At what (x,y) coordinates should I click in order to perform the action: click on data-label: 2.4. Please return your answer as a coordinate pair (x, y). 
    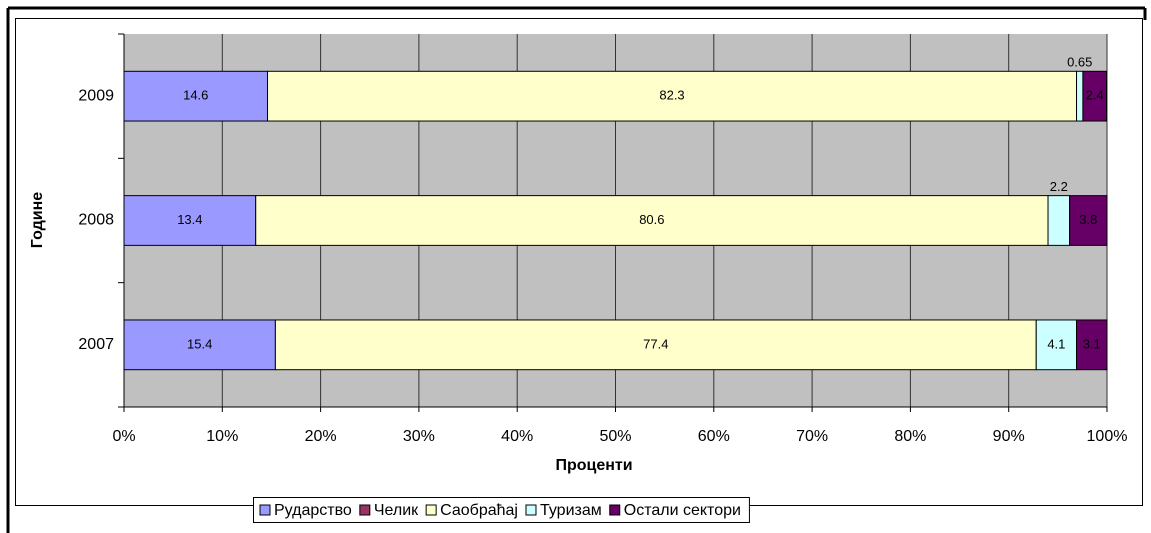
    Looking at the image, I should click on (1095, 95).